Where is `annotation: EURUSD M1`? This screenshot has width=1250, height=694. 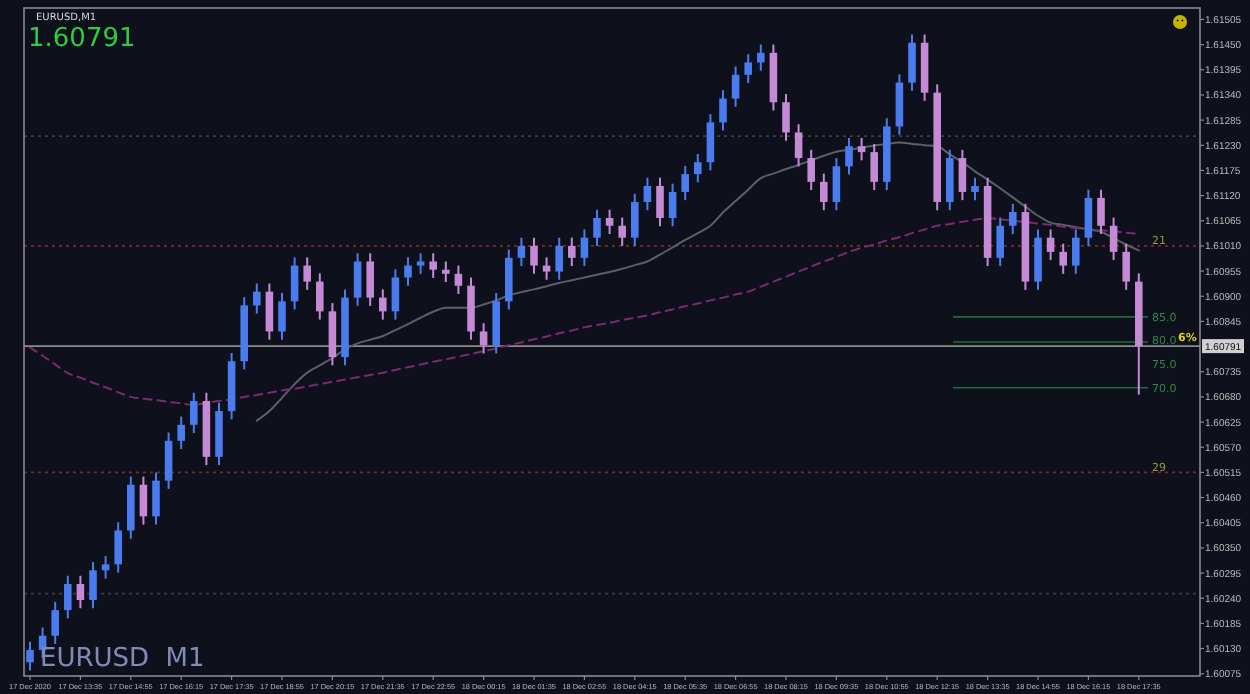 annotation: EURUSD M1 is located at coordinates (122, 659).